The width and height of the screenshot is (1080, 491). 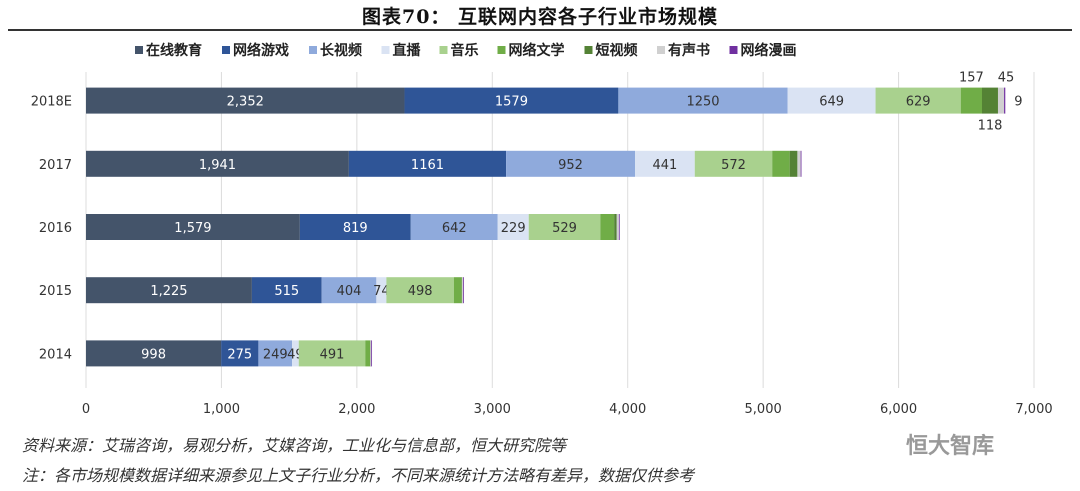 I want to click on data-label: 642, so click(x=454, y=228).